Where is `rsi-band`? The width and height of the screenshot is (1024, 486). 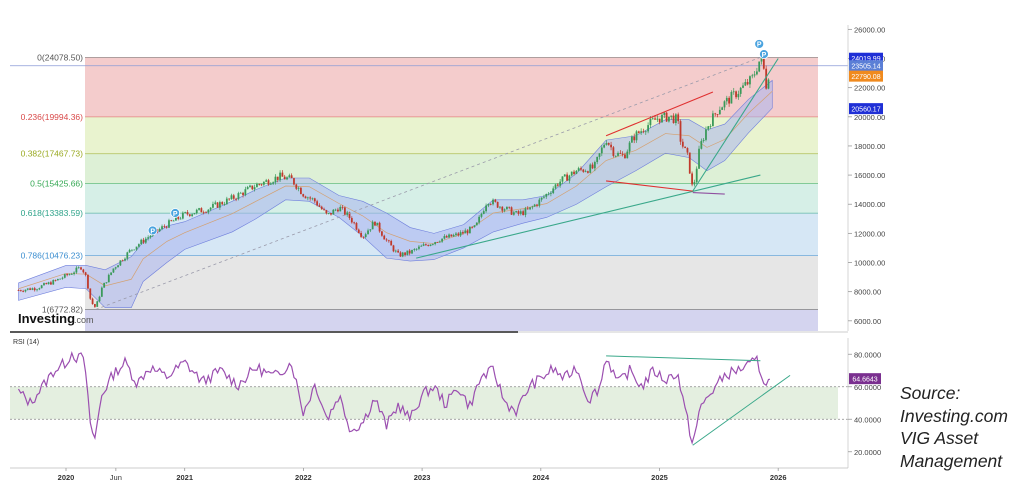 rsi-band is located at coordinates (424, 403).